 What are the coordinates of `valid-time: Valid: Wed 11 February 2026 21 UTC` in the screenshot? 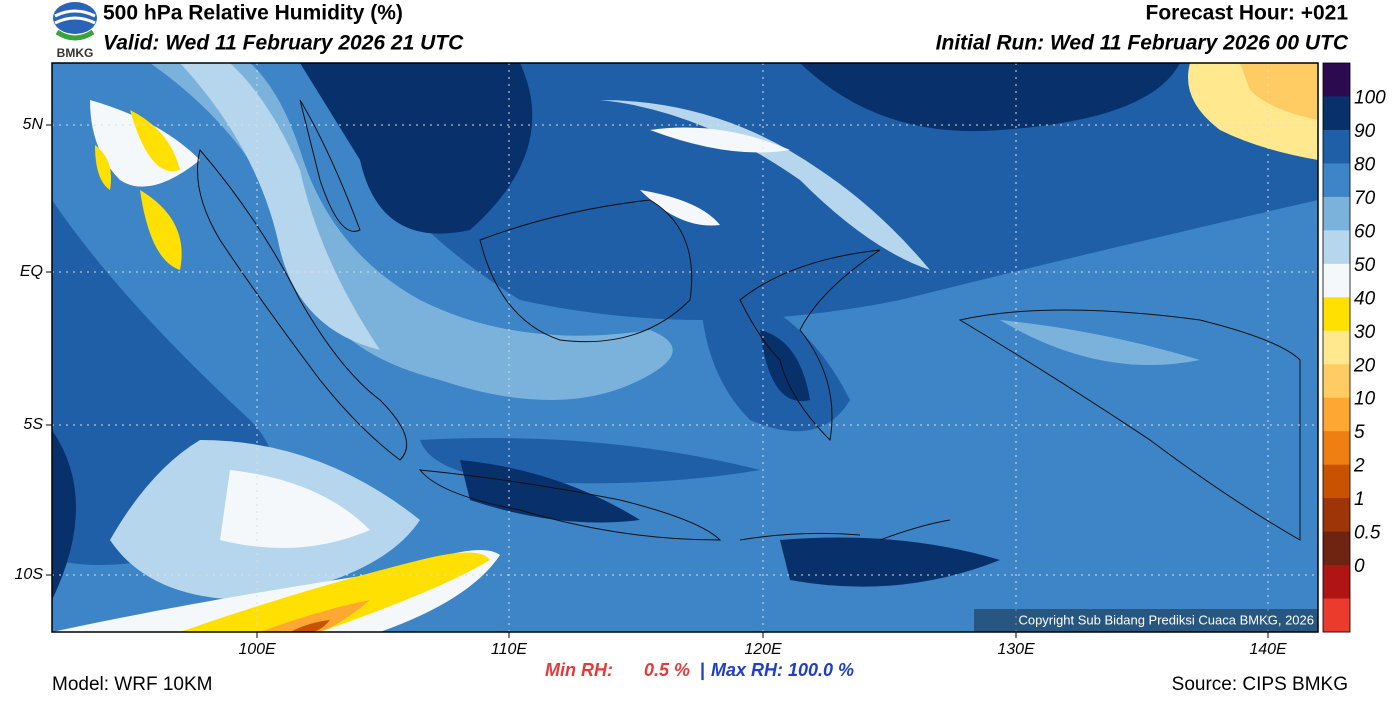 It's located at (283, 43).